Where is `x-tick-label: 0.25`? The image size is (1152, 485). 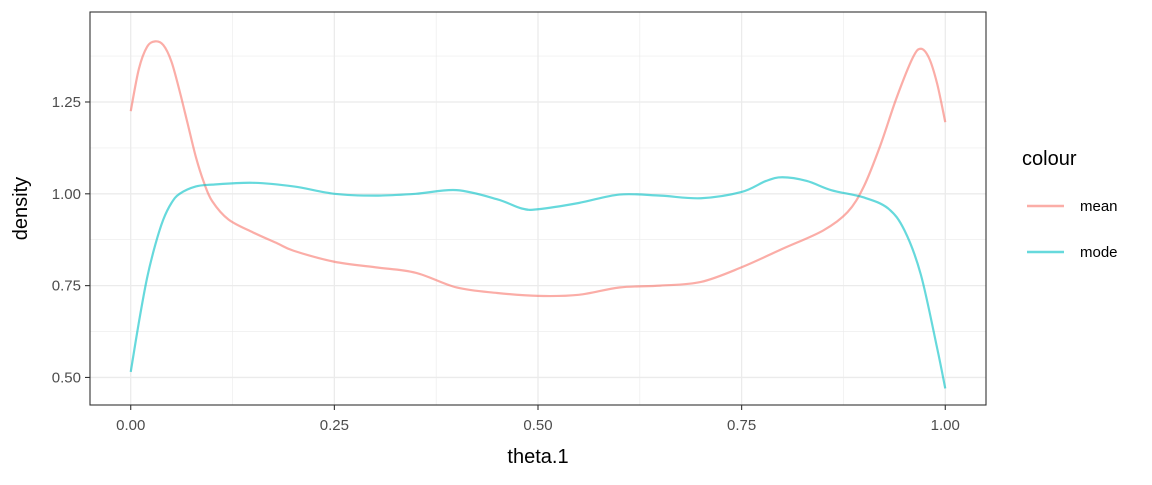
x-tick-label: 0.25 is located at coordinates (334, 425).